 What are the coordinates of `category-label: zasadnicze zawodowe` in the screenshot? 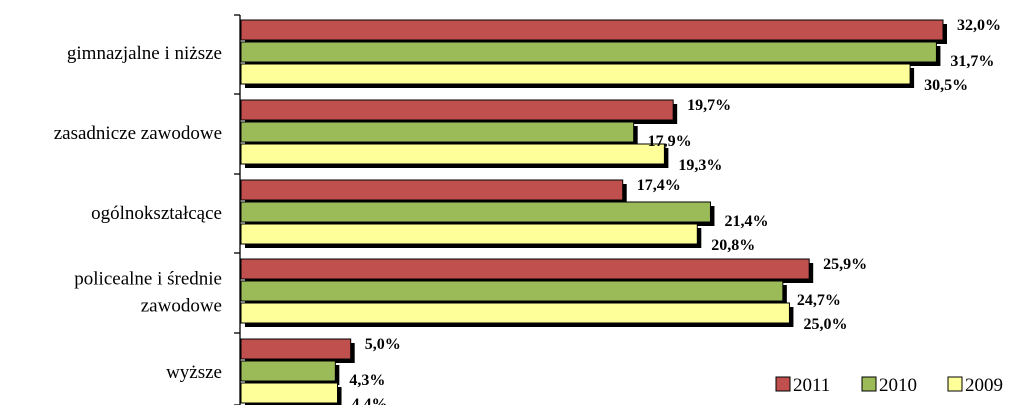 It's located at (138, 133).